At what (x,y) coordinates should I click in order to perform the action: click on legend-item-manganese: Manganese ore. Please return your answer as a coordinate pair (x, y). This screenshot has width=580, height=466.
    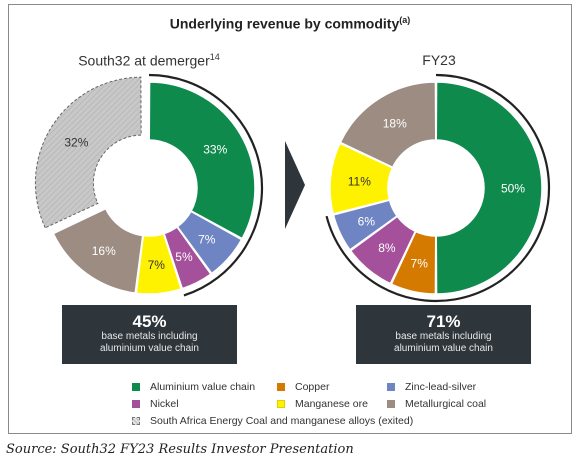
    Looking at the image, I should click on (332, 404).